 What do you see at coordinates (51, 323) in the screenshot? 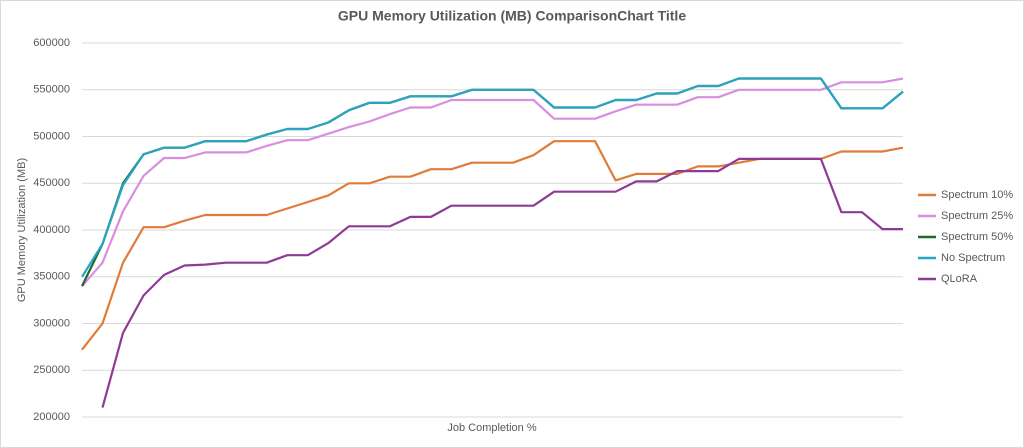
I see `y-tick-label: 300000` at bounding box center [51, 323].